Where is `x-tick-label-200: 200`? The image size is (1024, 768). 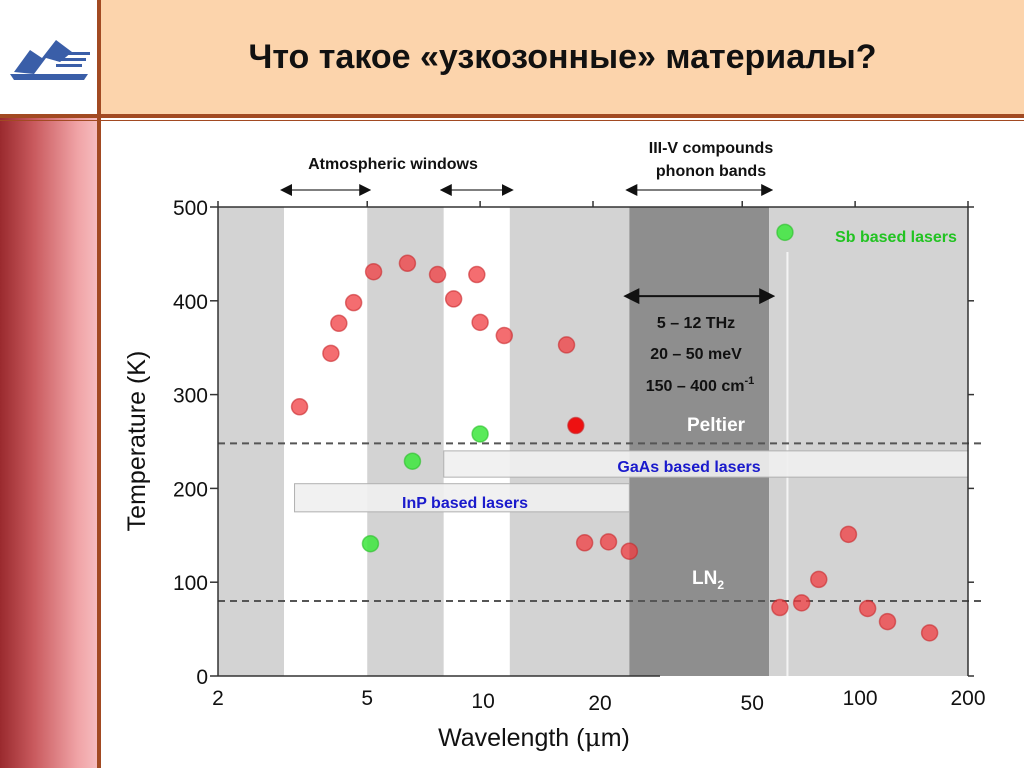 x-tick-label-200: 200 is located at coordinates (967, 698).